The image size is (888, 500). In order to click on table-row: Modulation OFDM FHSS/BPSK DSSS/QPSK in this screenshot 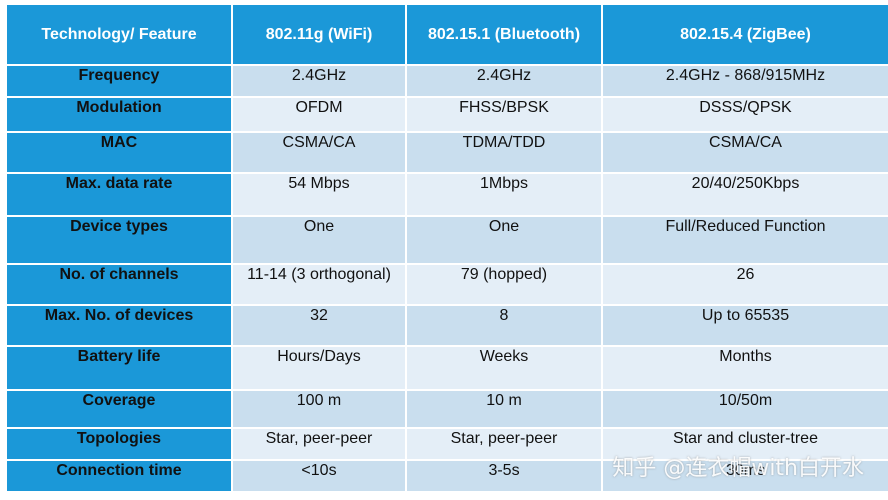, I will do `click(447, 114)`.